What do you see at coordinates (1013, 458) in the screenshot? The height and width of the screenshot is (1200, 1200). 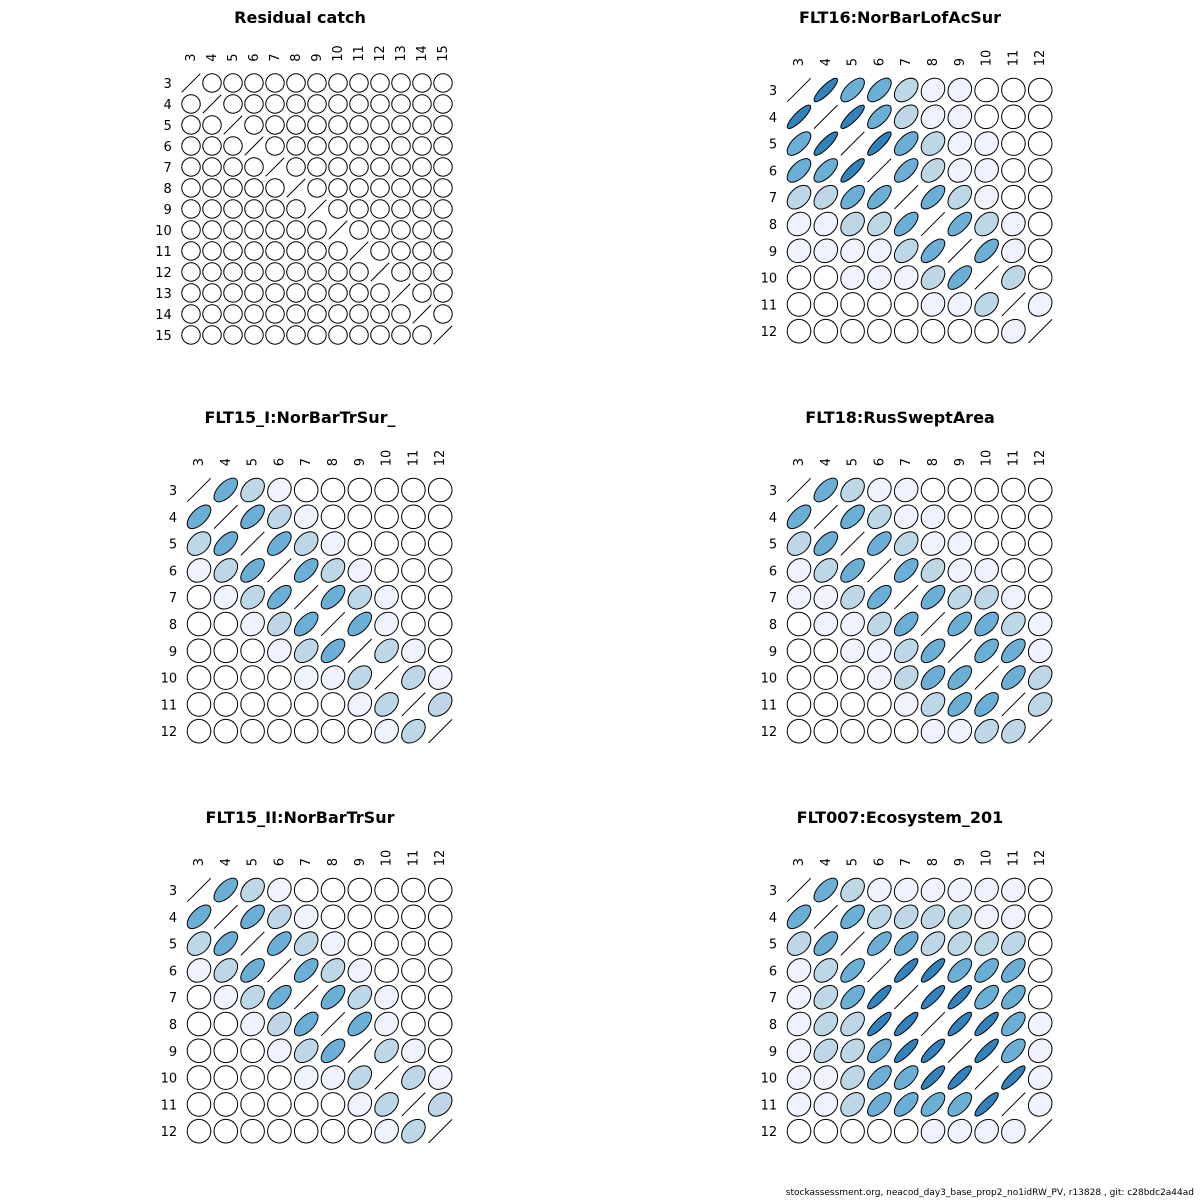 I see `column-tick-label: 11` at bounding box center [1013, 458].